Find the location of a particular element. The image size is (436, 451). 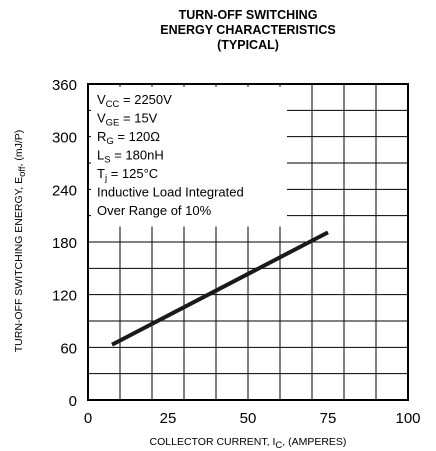

x-tick-labels: 0 25 50 75 100 is located at coordinates (252, 418).